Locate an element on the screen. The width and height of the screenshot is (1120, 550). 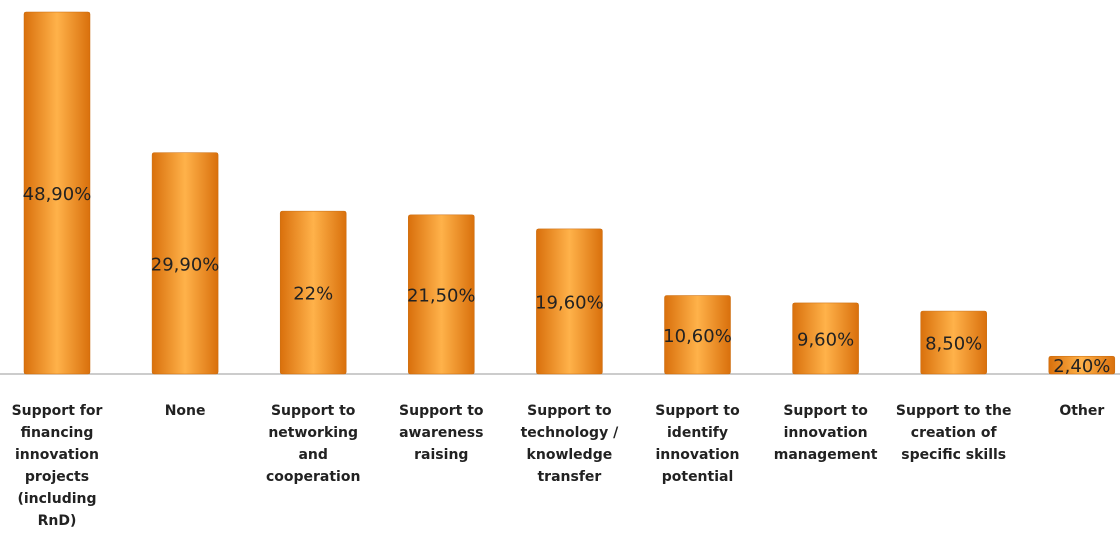
value-label: 21,50% is located at coordinates (441, 295).